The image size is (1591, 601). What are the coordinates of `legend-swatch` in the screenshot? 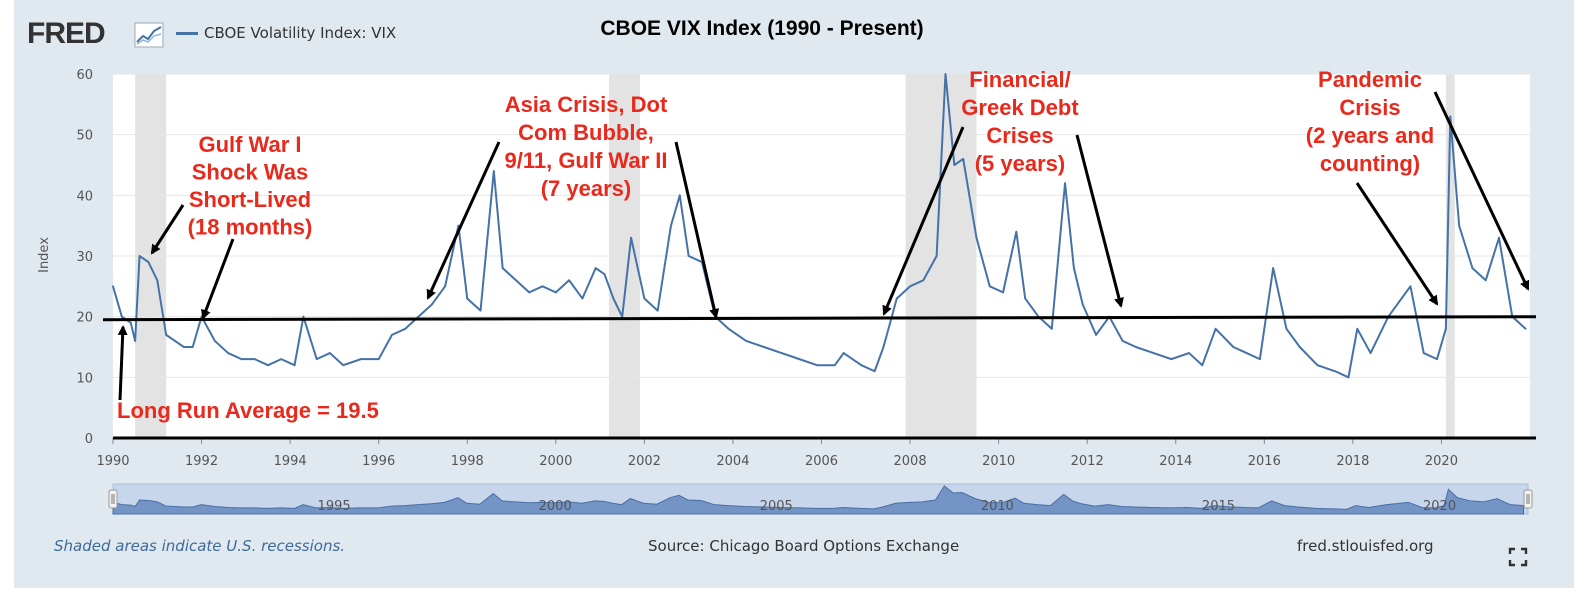 It's located at (187, 33).